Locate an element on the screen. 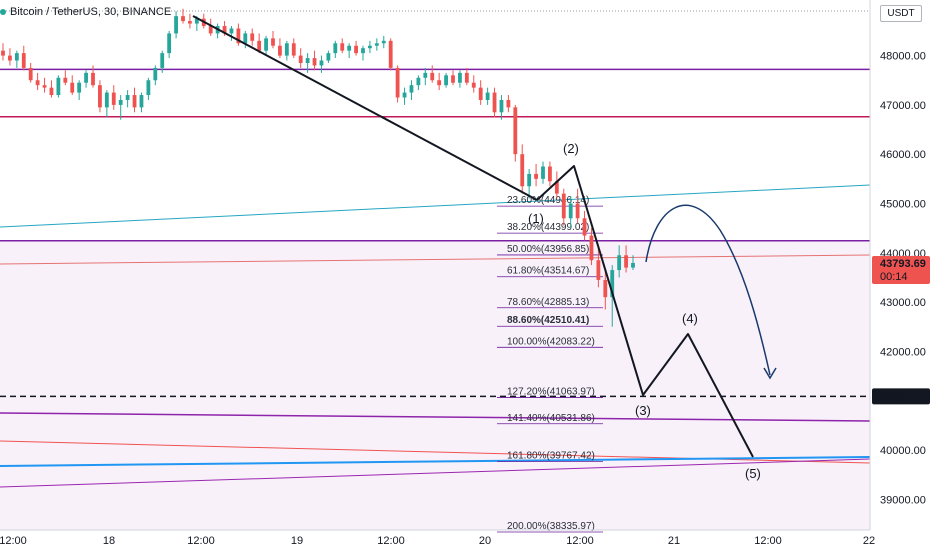 The width and height of the screenshot is (932, 550). time-tick-label: 19 is located at coordinates (297, 541).